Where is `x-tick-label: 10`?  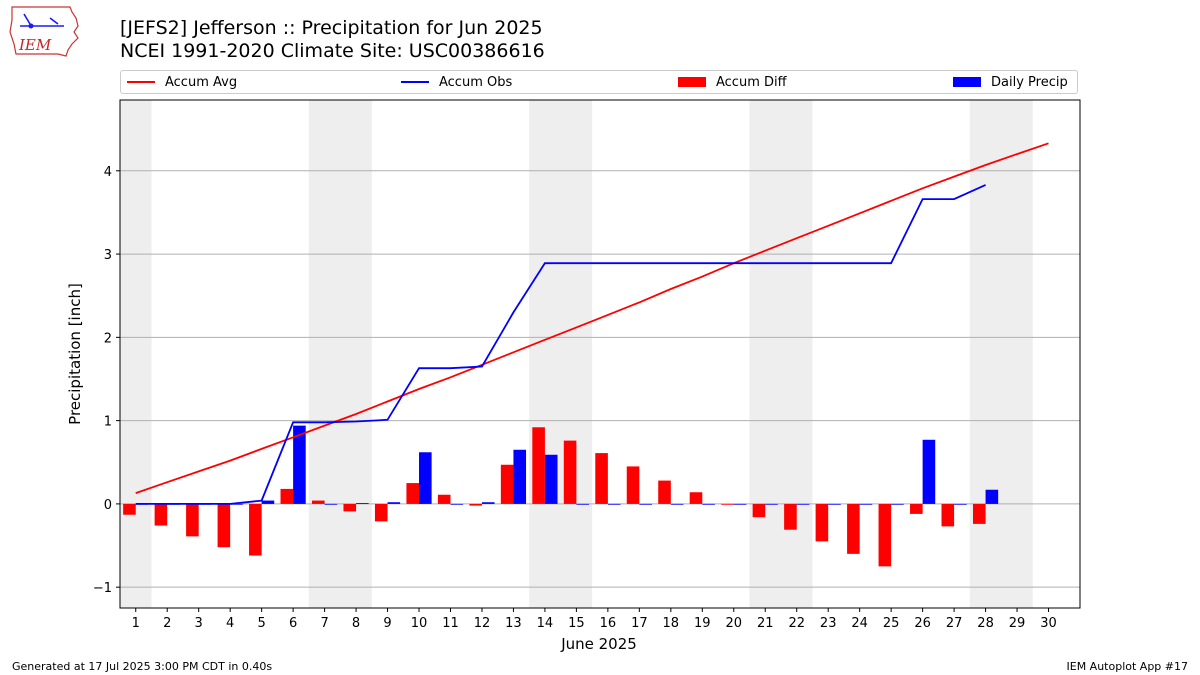
x-tick-label: 10 is located at coordinates (419, 623).